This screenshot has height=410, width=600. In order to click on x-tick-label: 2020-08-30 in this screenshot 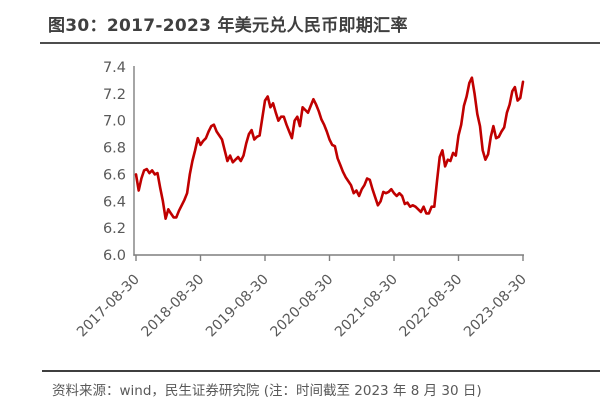, I will do `click(301, 306)`.